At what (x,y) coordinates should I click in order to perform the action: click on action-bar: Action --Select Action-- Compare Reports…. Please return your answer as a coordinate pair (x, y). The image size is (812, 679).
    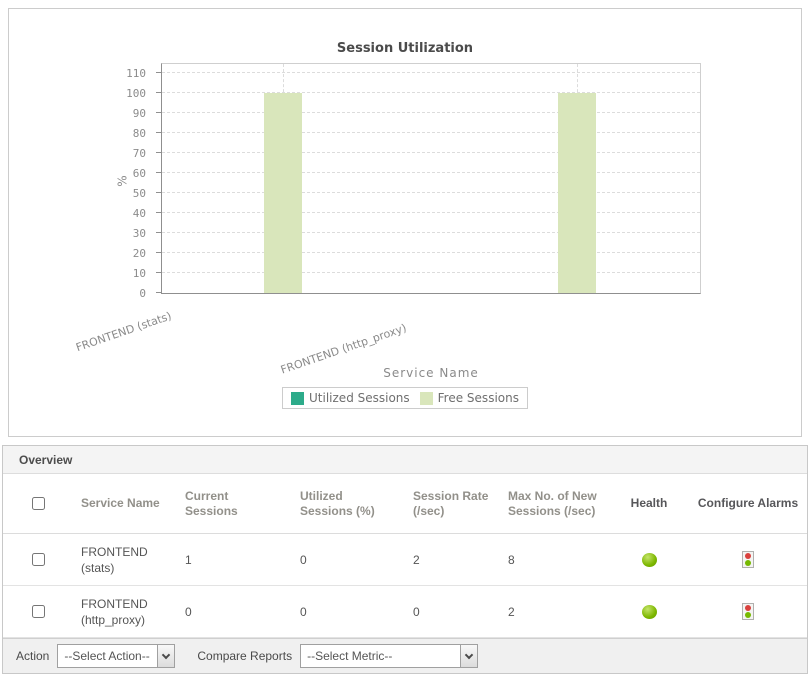
    Looking at the image, I should click on (405, 655).